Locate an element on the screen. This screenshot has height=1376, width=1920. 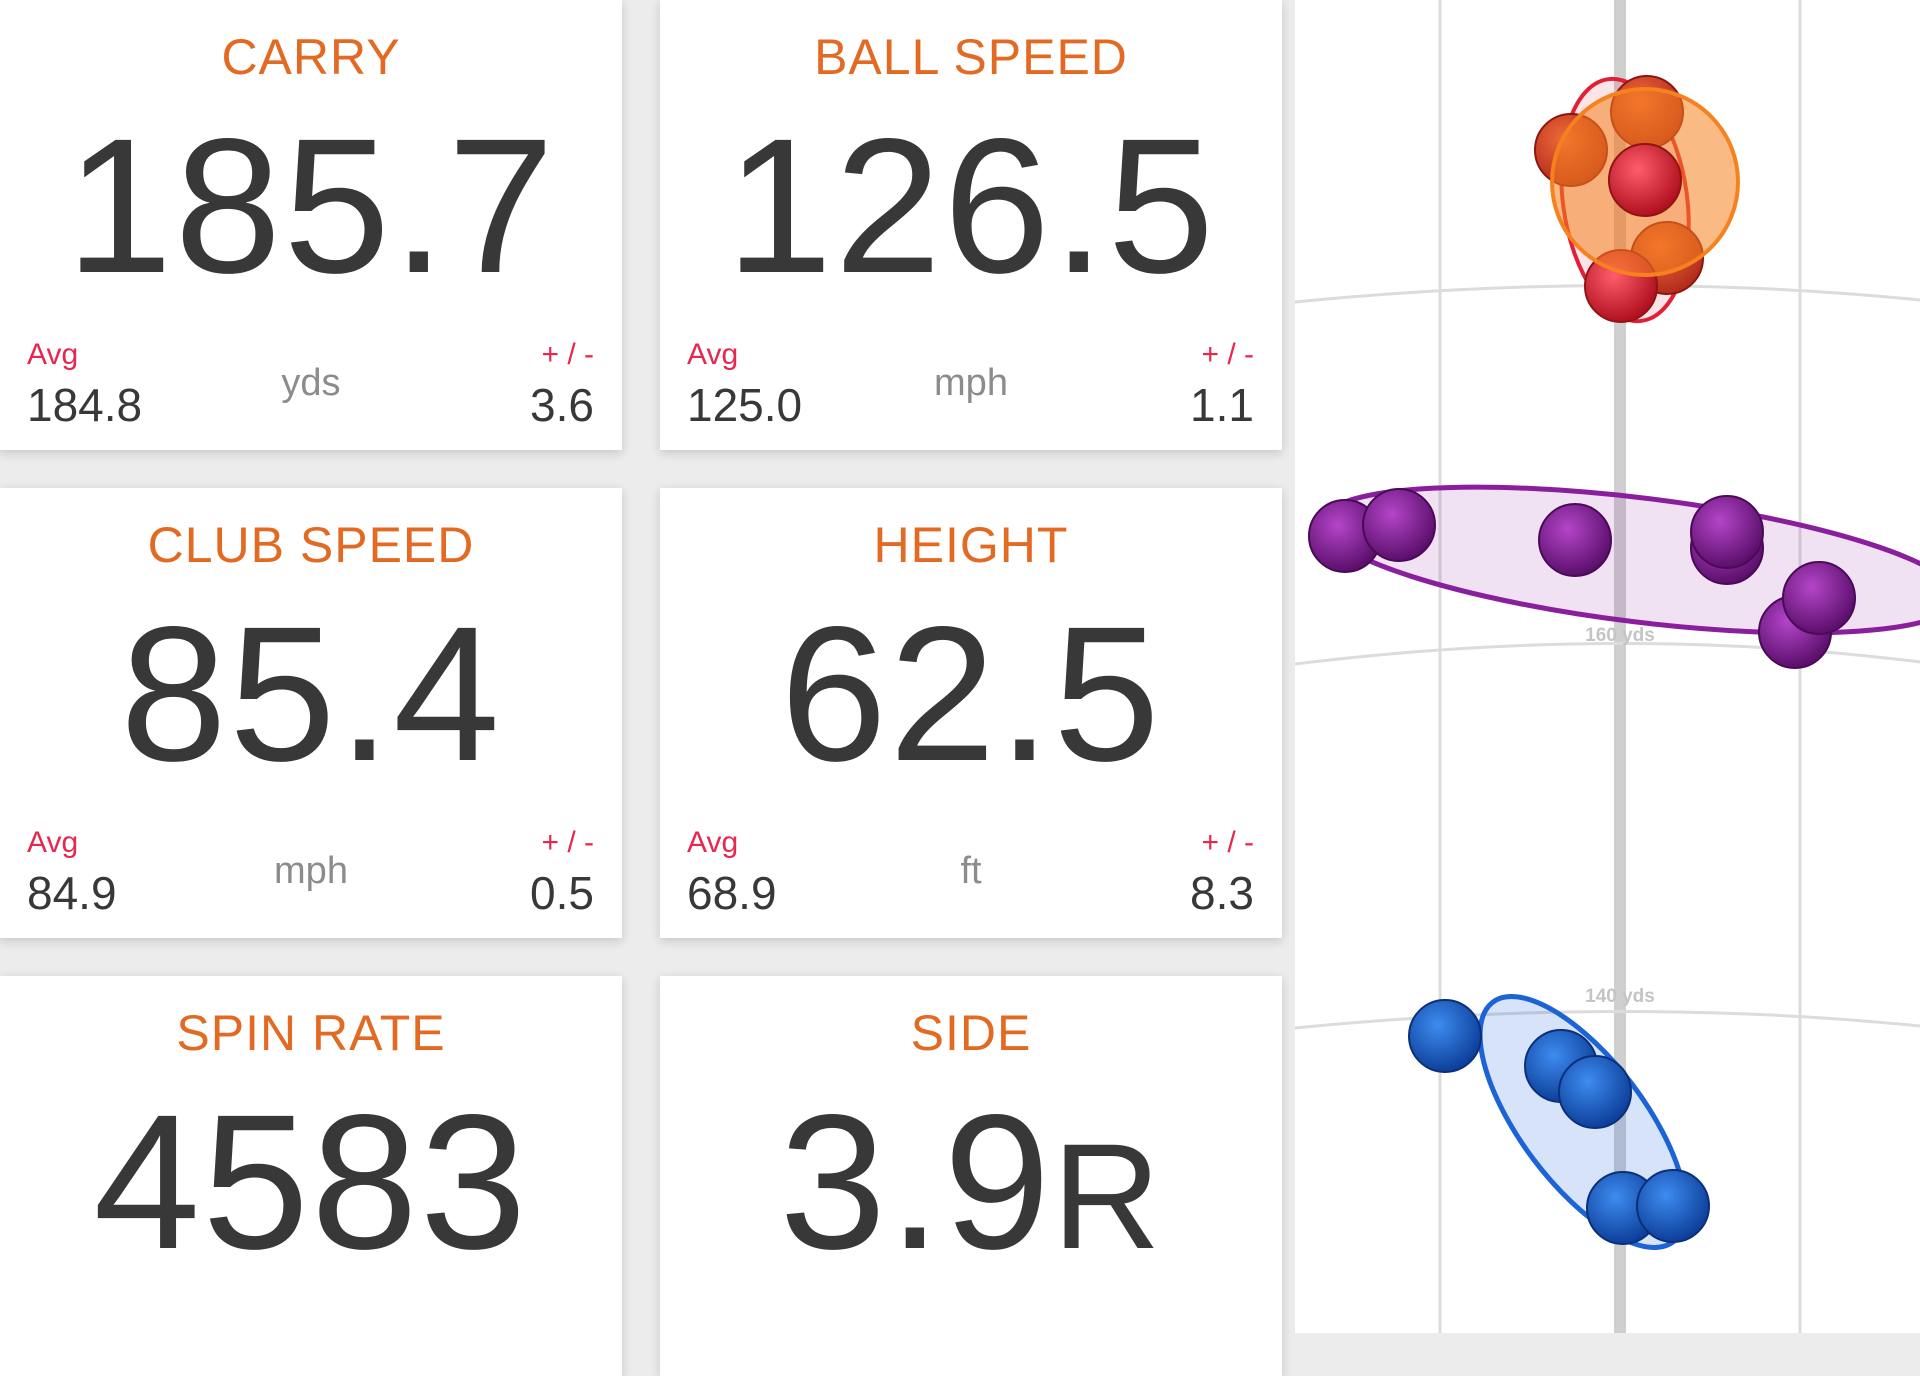
height-unit: ft is located at coordinates (971, 871).